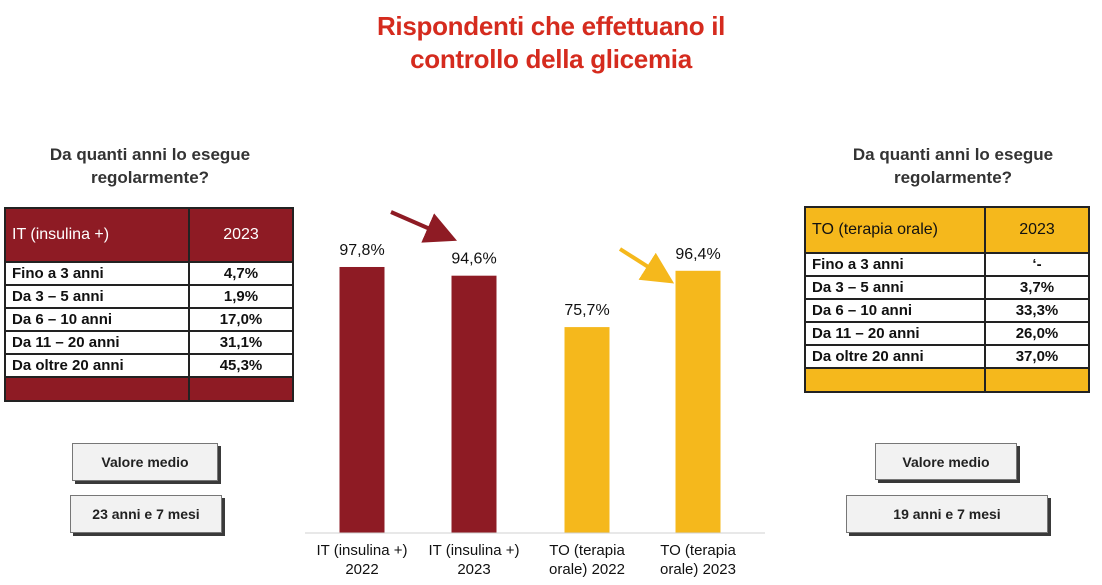 The width and height of the screenshot is (1102, 585). What do you see at coordinates (150, 154) in the screenshot?
I see `left-question-line-1: Da quanti anni lo esegue` at bounding box center [150, 154].